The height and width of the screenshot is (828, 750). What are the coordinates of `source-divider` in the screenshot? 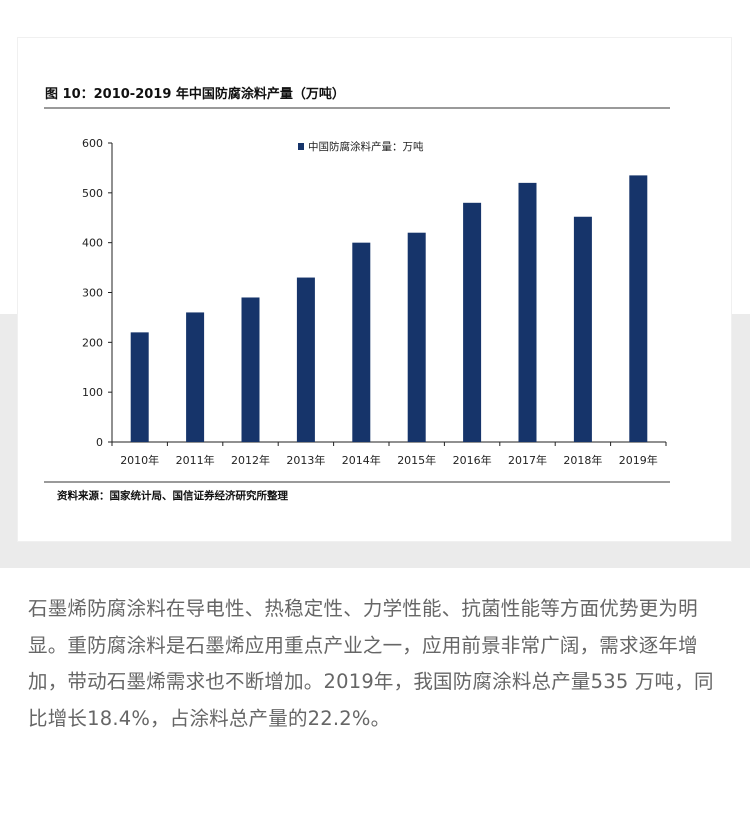 It's located at (357, 482).